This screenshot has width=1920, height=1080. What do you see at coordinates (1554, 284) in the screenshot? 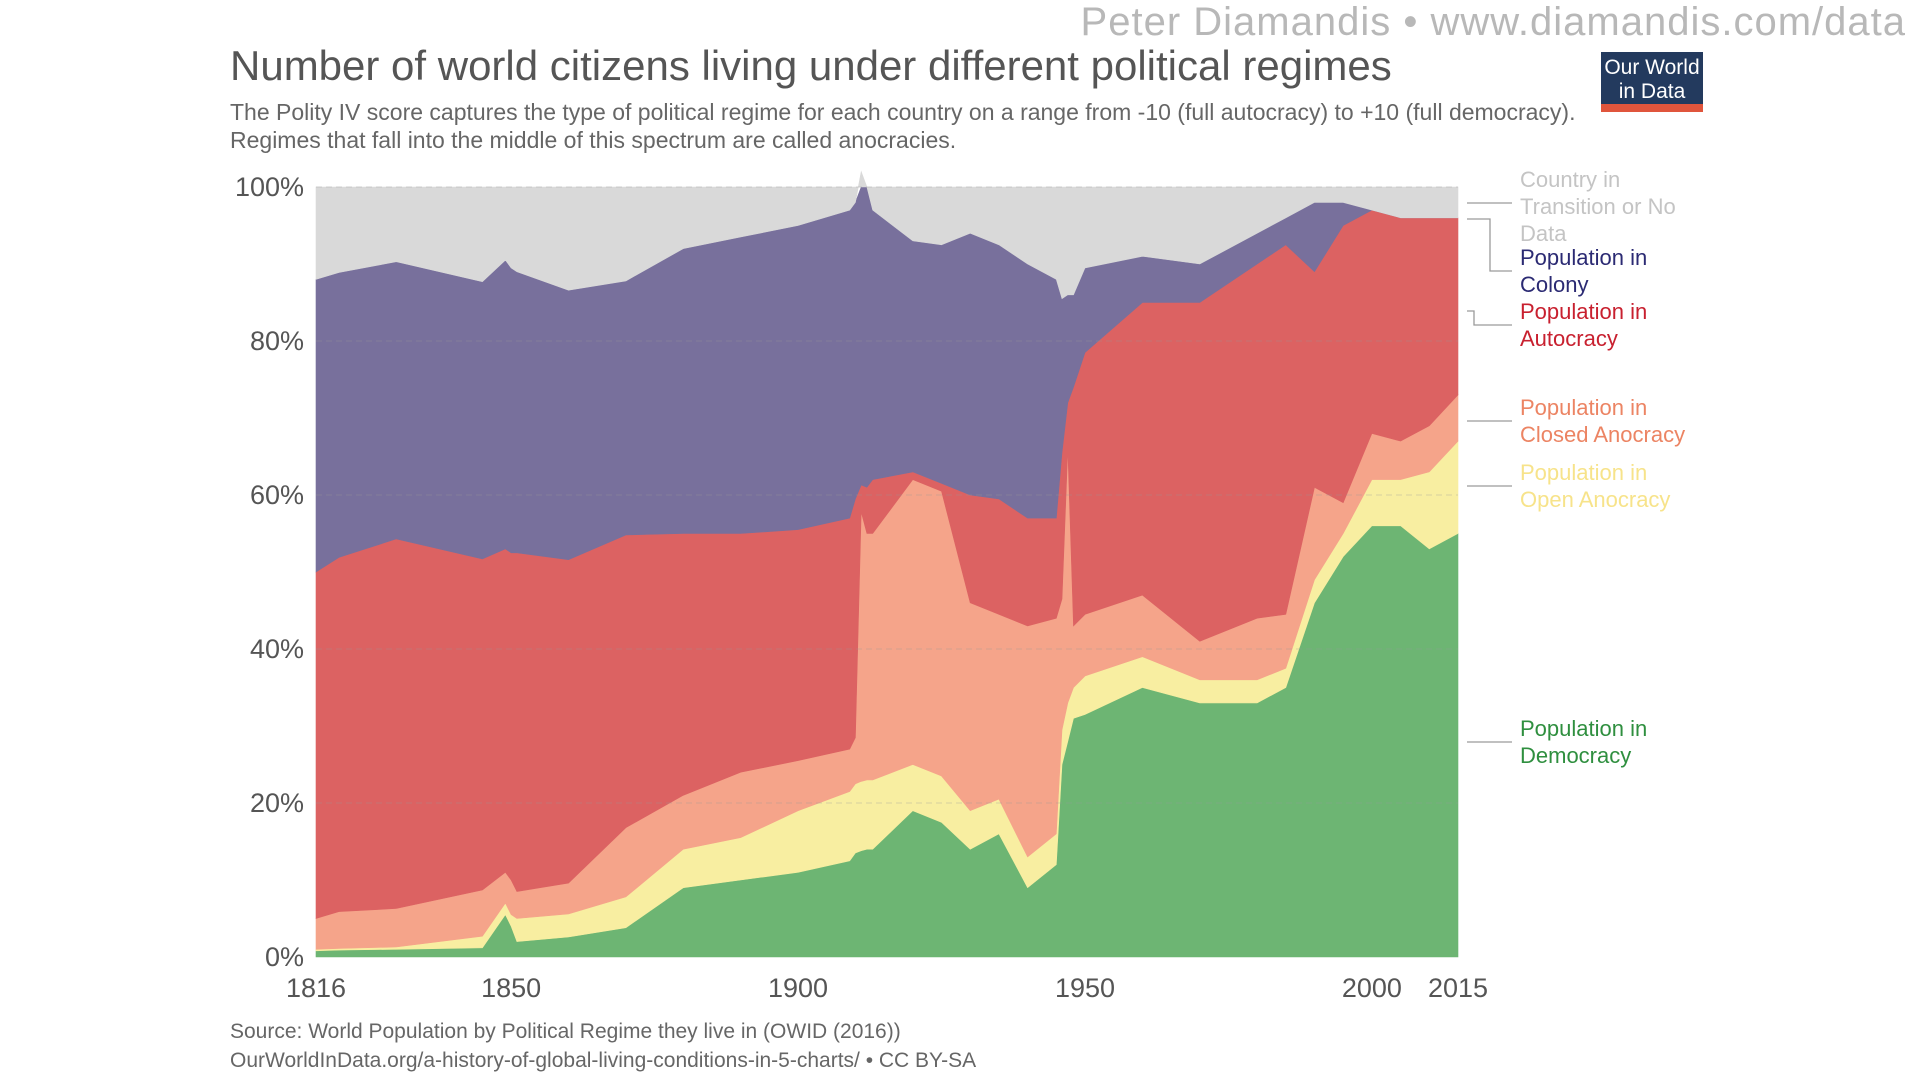
I see `legend-label: Colony` at bounding box center [1554, 284].